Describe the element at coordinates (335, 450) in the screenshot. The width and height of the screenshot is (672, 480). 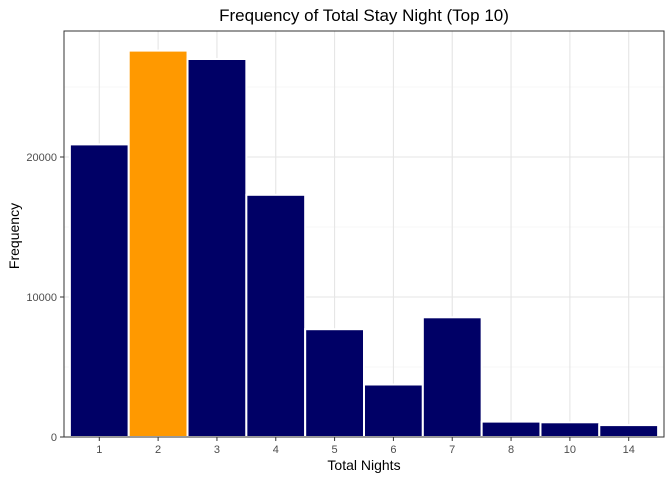
I see `x-tick-label: 5` at that location.